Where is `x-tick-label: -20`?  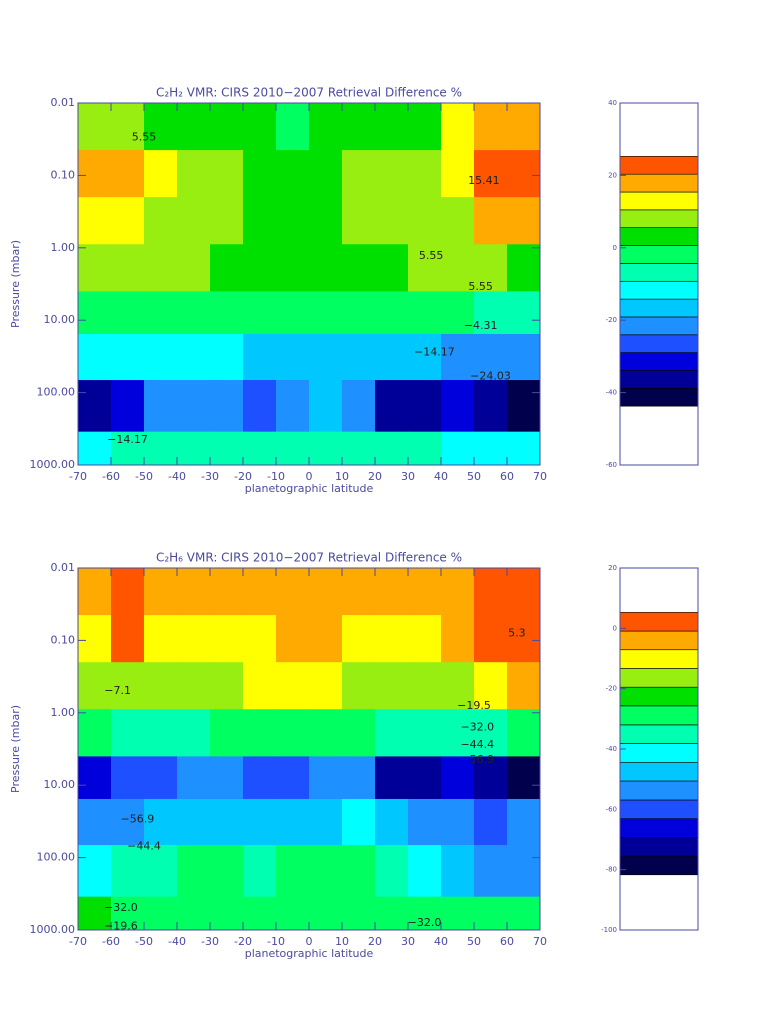 x-tick-label: -20 is located at coordinates (243, 941).